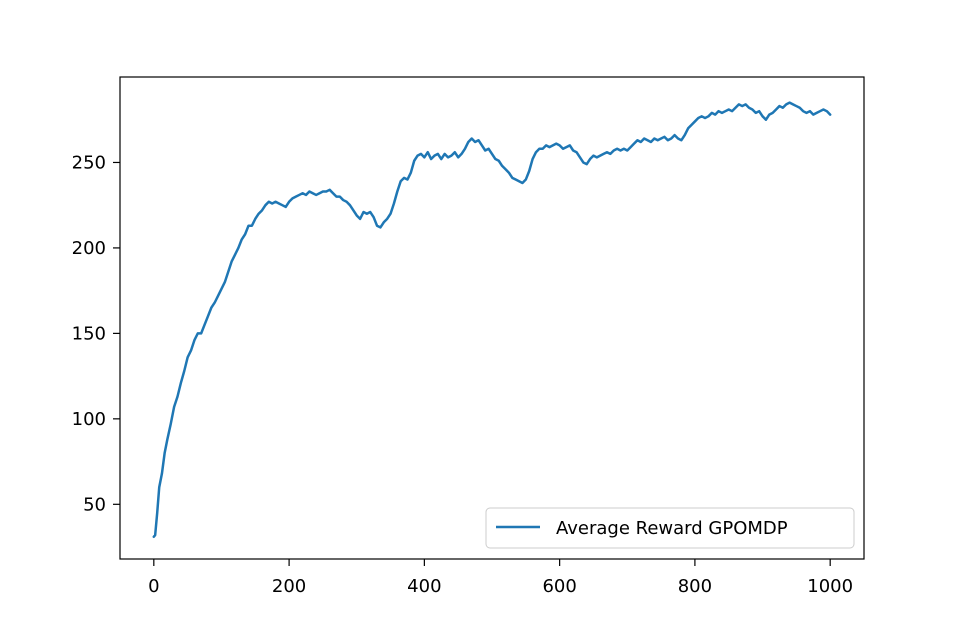  I want to click on x-tick-label: 0, so click(153, 586).